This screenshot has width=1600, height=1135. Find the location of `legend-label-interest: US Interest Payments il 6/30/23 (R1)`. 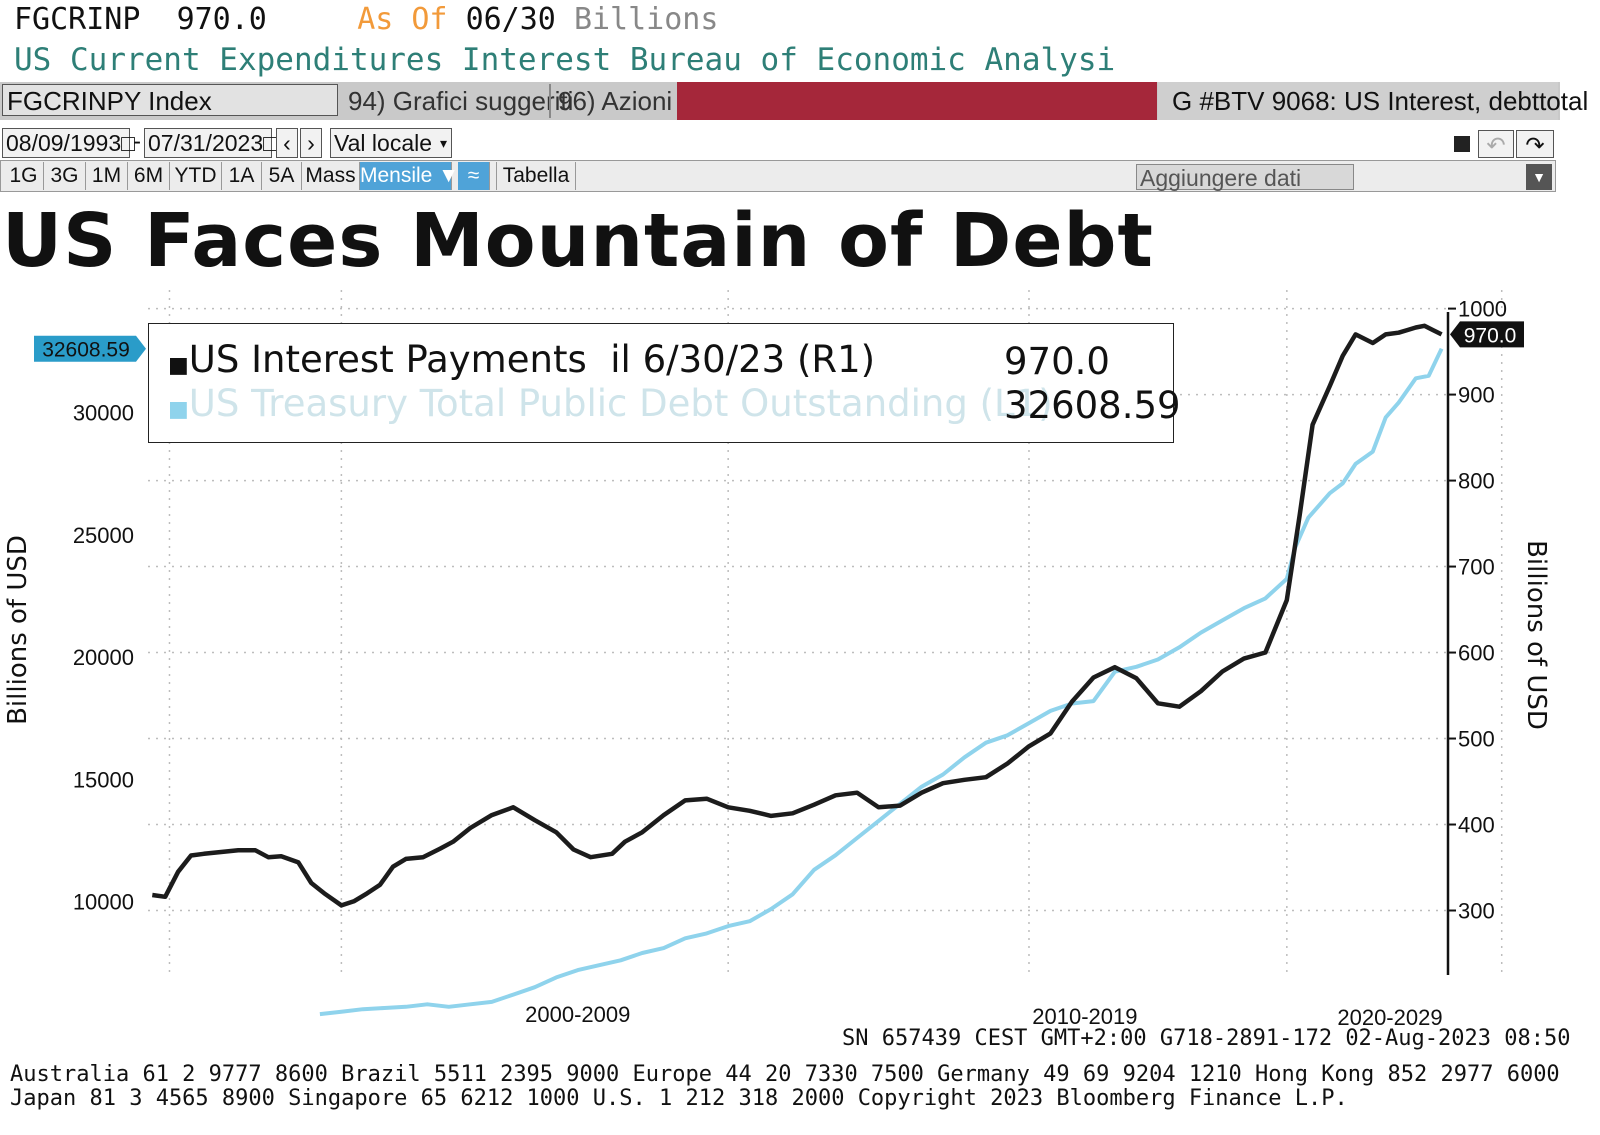

legend-label-interest: US Interest Payments il 6/30/23 (R1) is located at coordinates (532, 359).